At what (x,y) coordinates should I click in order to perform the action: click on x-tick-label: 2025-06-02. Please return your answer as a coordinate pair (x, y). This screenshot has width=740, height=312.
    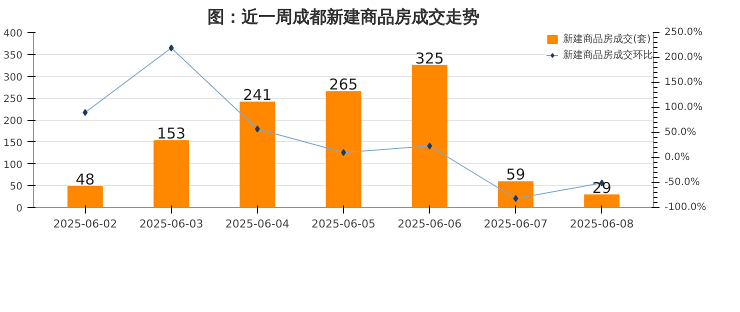
    Looking at the image, I should click on (85, 224).